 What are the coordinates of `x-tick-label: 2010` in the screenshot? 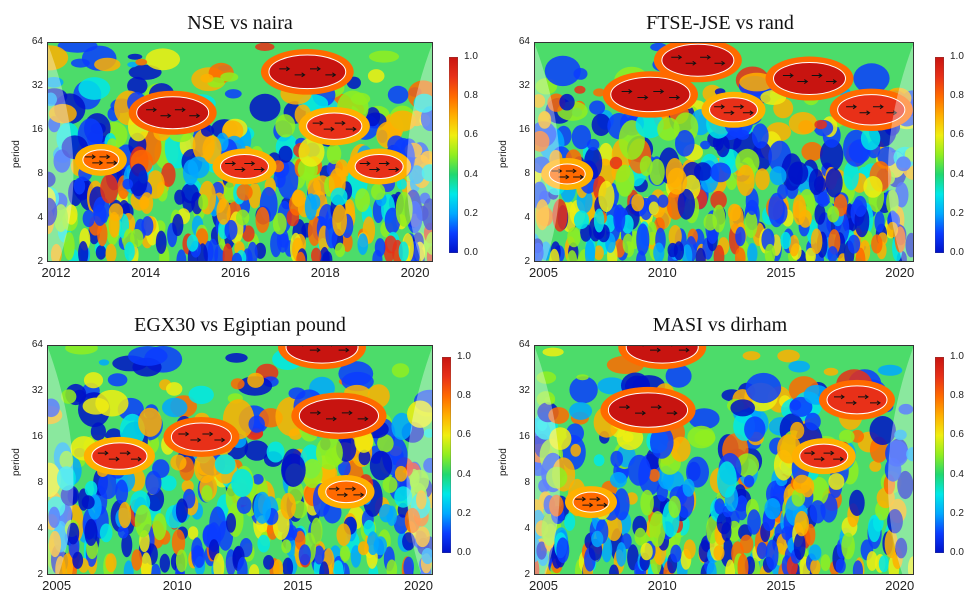 It's located at (662, 585).